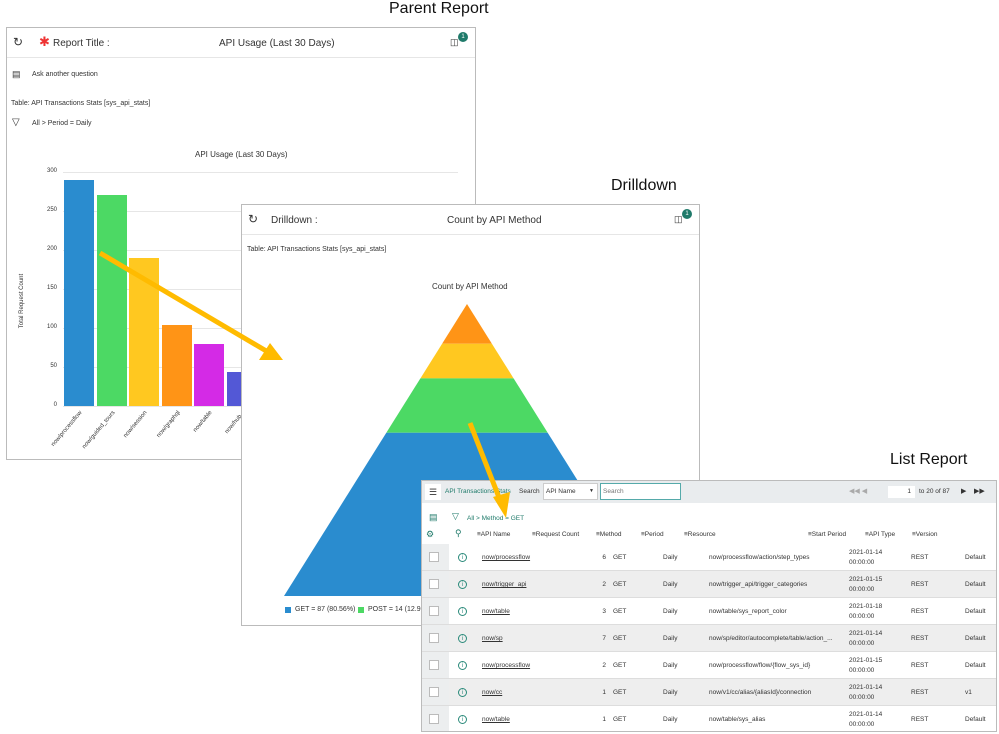 The width and height of the screenshot is (999, 734). Describe the element at coordinates (866, 687) in the screenshot. I see `cell-start-date: 2021-01-14` at that location.